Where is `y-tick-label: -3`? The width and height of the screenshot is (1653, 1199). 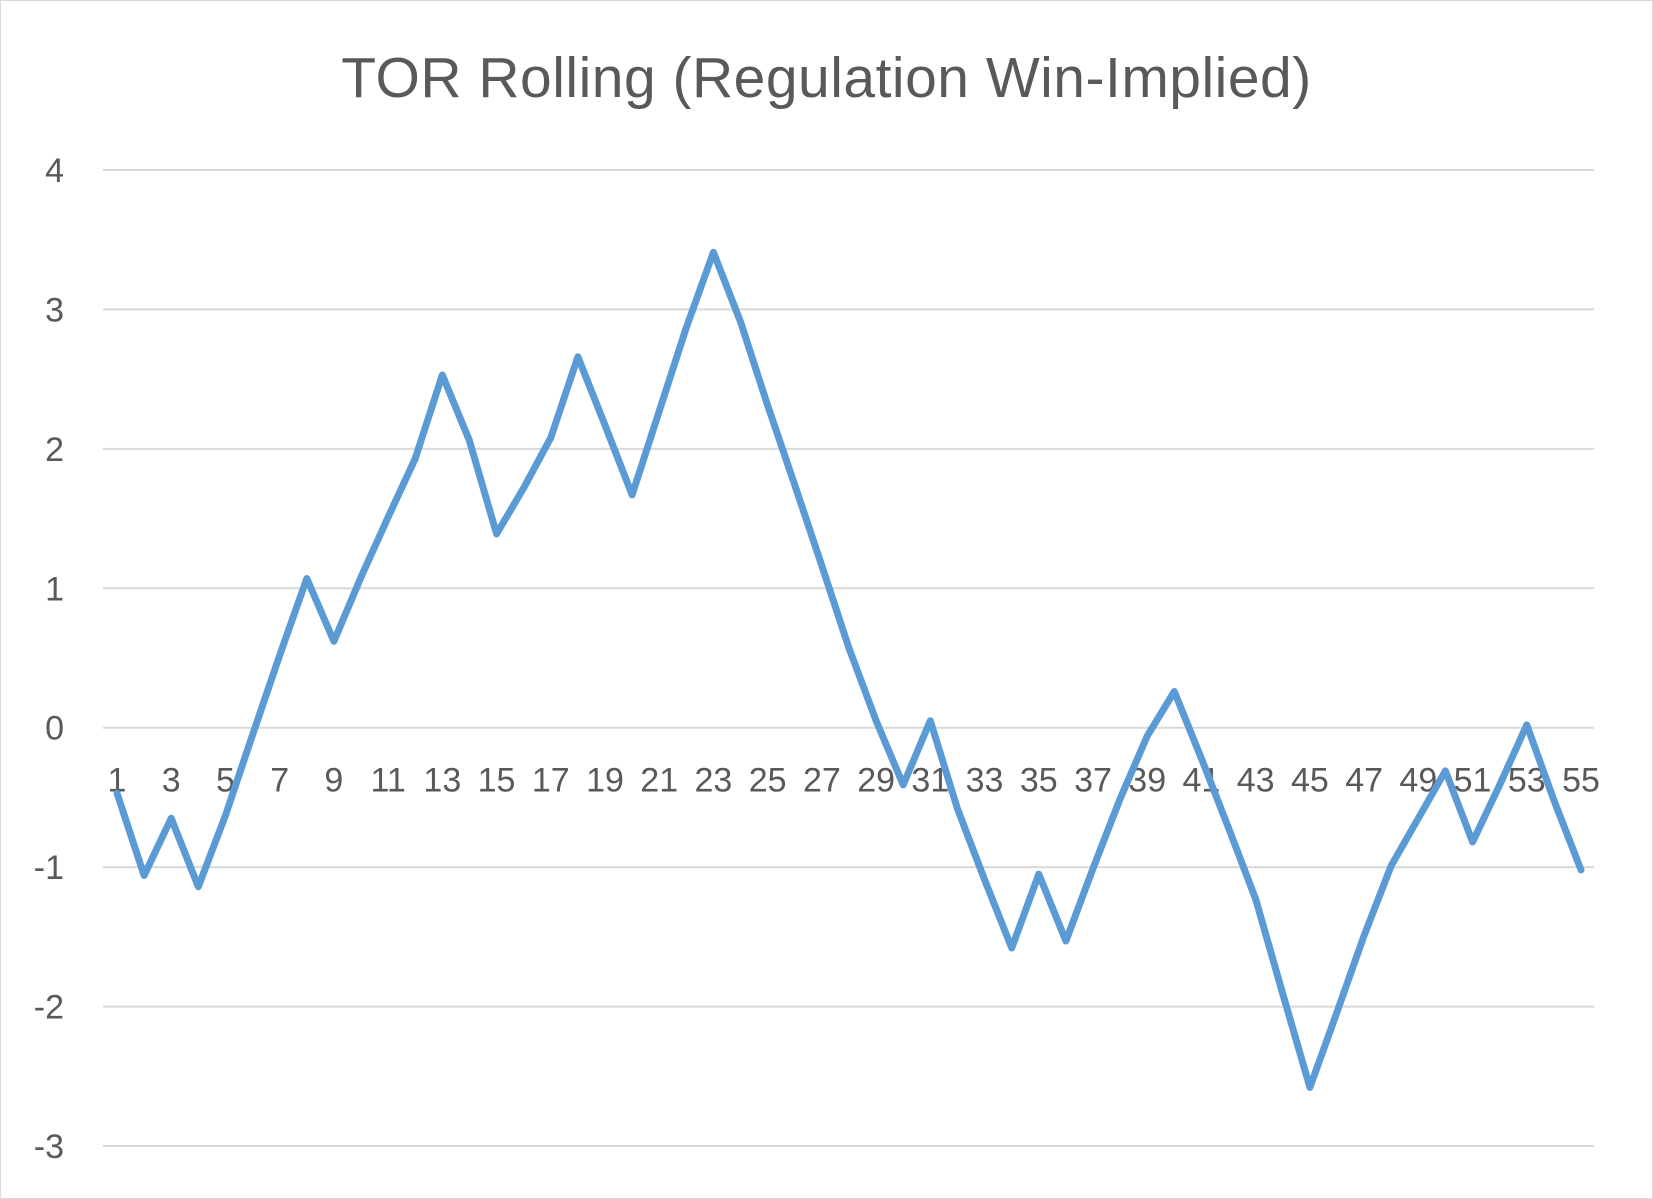 y-tick-label: -3 is located at coordinates (49, 1147).